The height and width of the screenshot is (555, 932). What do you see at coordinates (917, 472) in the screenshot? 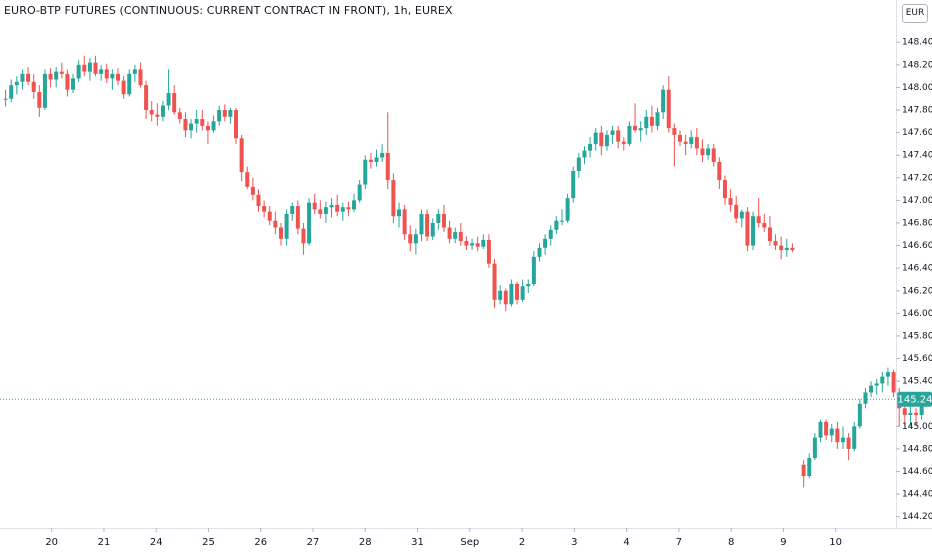
I see `y-tick-label: 144.60` at bounding box center [917, 472].